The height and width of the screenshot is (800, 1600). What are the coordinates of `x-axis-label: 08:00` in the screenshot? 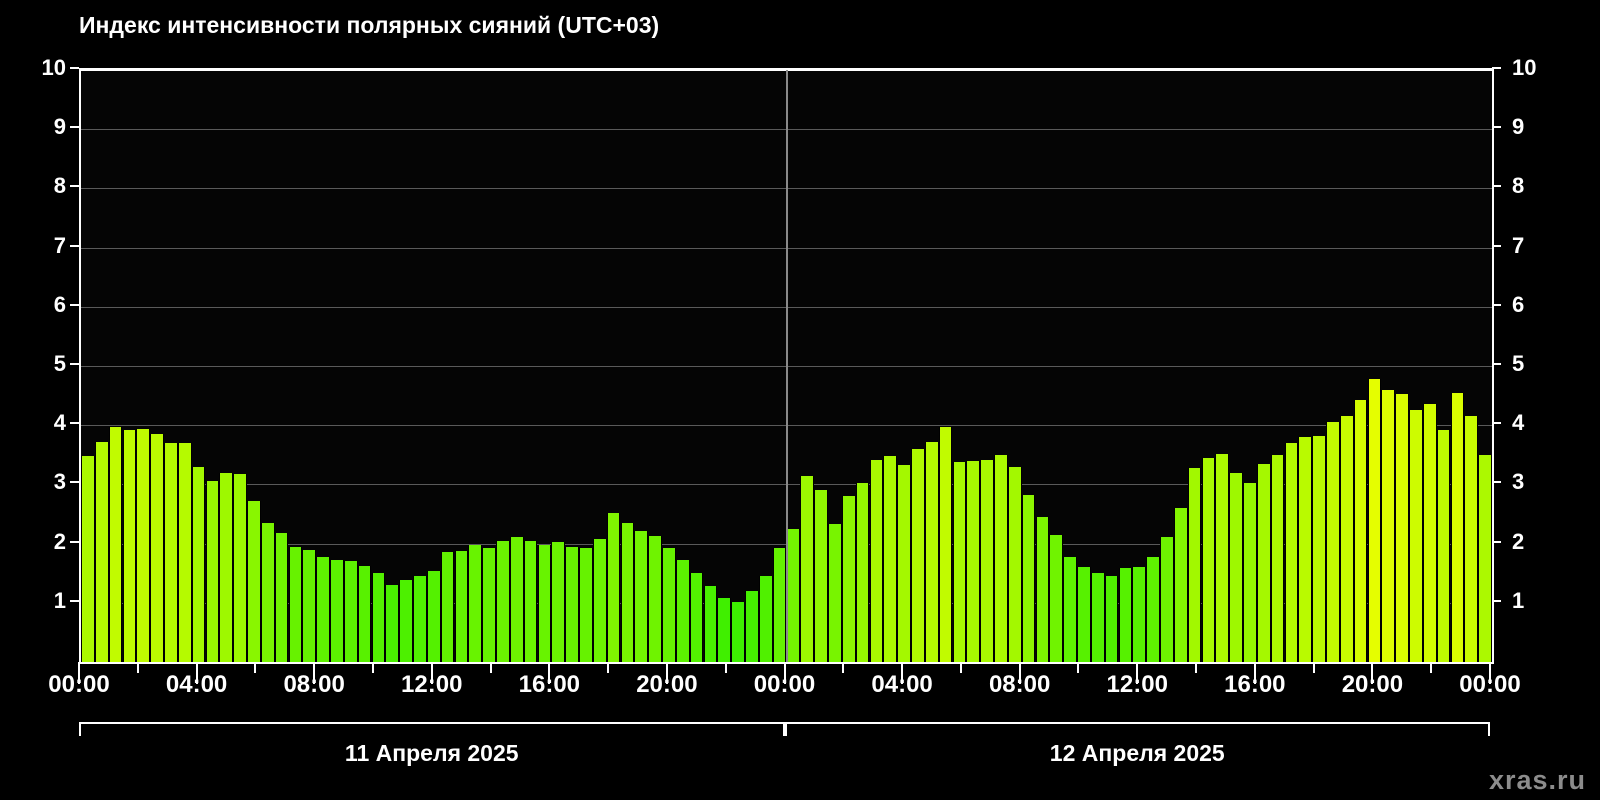 It's located at (314, 684).